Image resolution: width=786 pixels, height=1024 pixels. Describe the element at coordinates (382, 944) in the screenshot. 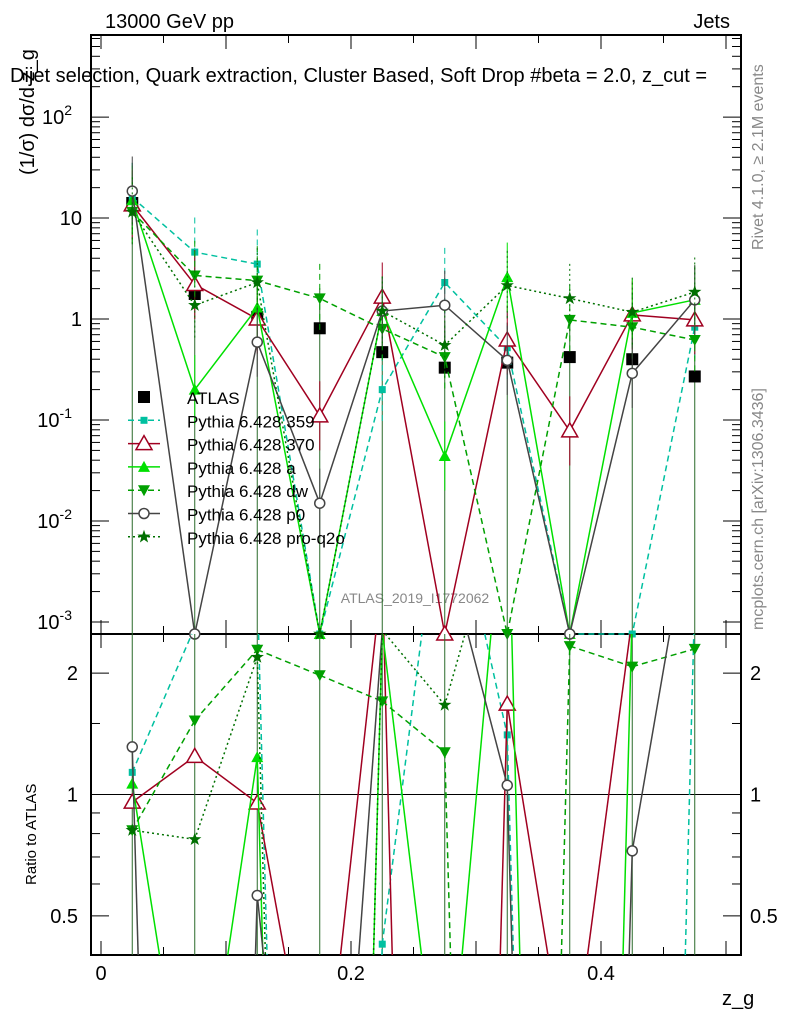

I see `series-pythia-6-428-359-ratio-point` at that location.